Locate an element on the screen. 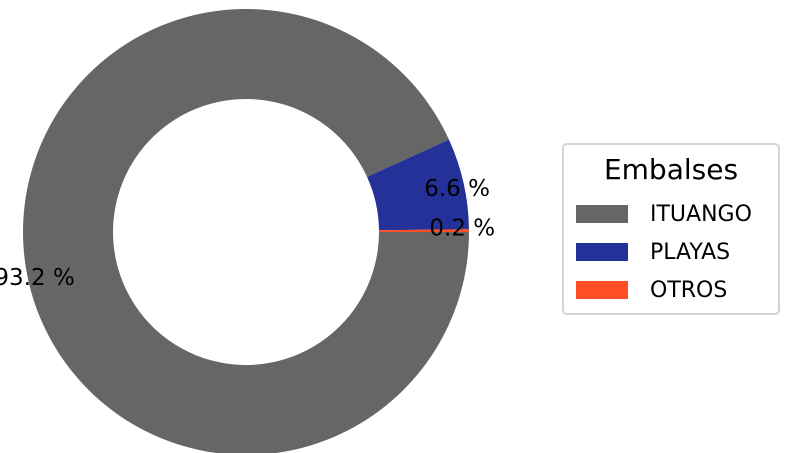  legend: Embalses ITUANGO PLAYAS OTROS is located at coordinates (671, 229).